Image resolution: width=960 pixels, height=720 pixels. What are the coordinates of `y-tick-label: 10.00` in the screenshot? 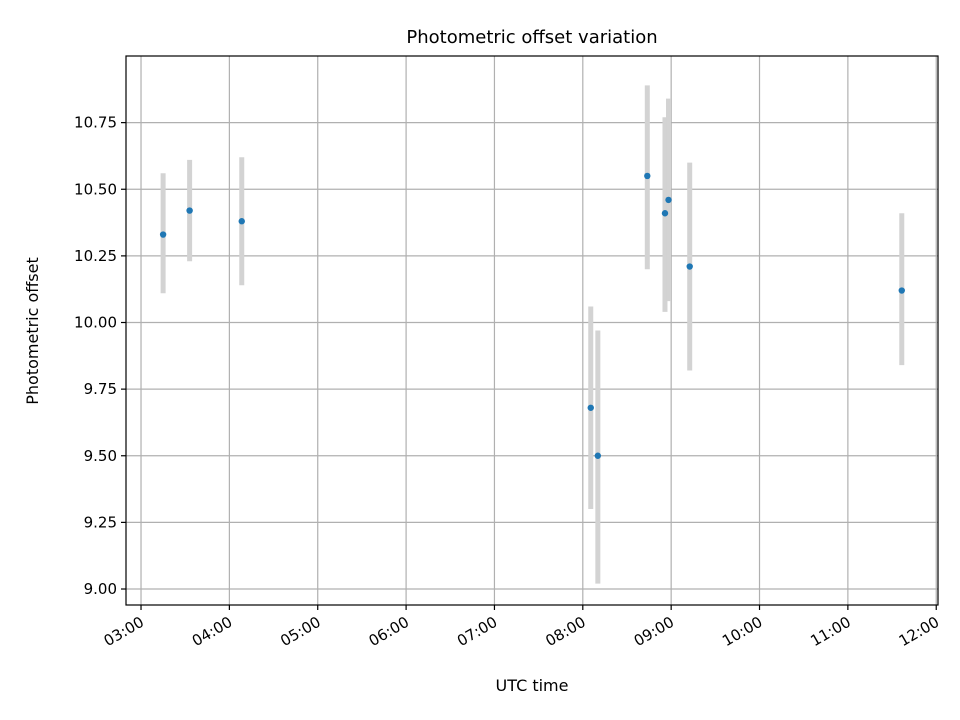 It's located at (95, 323).